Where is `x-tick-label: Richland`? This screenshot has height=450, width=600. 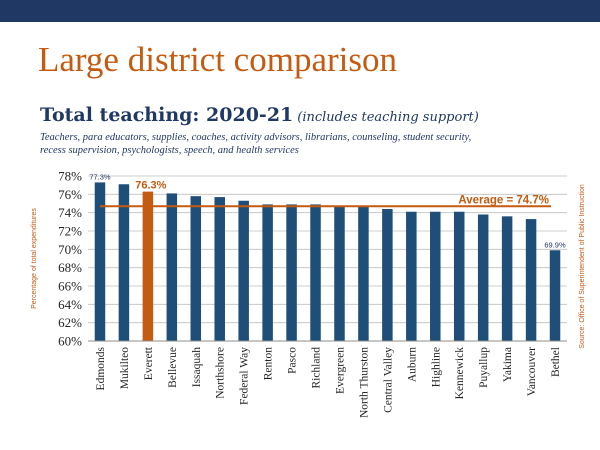
x-tick-label: Richland is located at coordinates (317, 368).